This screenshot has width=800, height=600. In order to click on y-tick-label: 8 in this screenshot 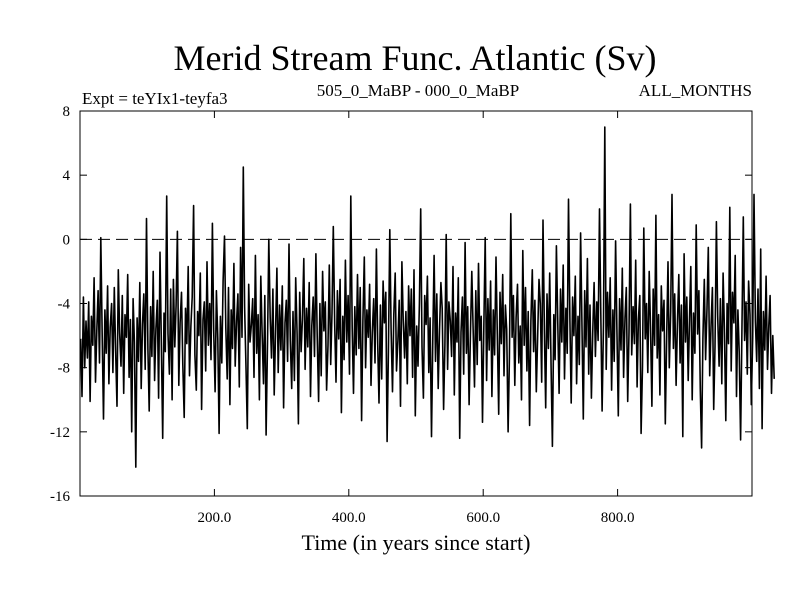, I will do `click(67, 112)`.